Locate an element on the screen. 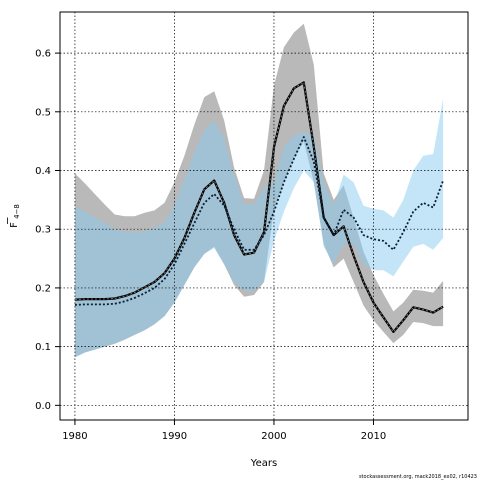  y-tick-label: 0.2 is located at coordinates (43, 288).